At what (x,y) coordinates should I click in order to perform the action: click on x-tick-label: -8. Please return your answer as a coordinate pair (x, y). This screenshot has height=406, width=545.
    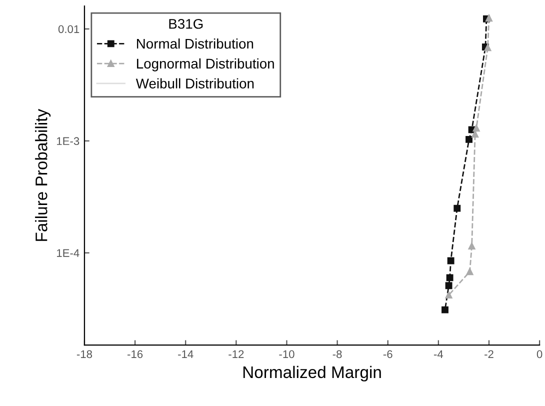
    Looking at the image, I should click on (337, 354).